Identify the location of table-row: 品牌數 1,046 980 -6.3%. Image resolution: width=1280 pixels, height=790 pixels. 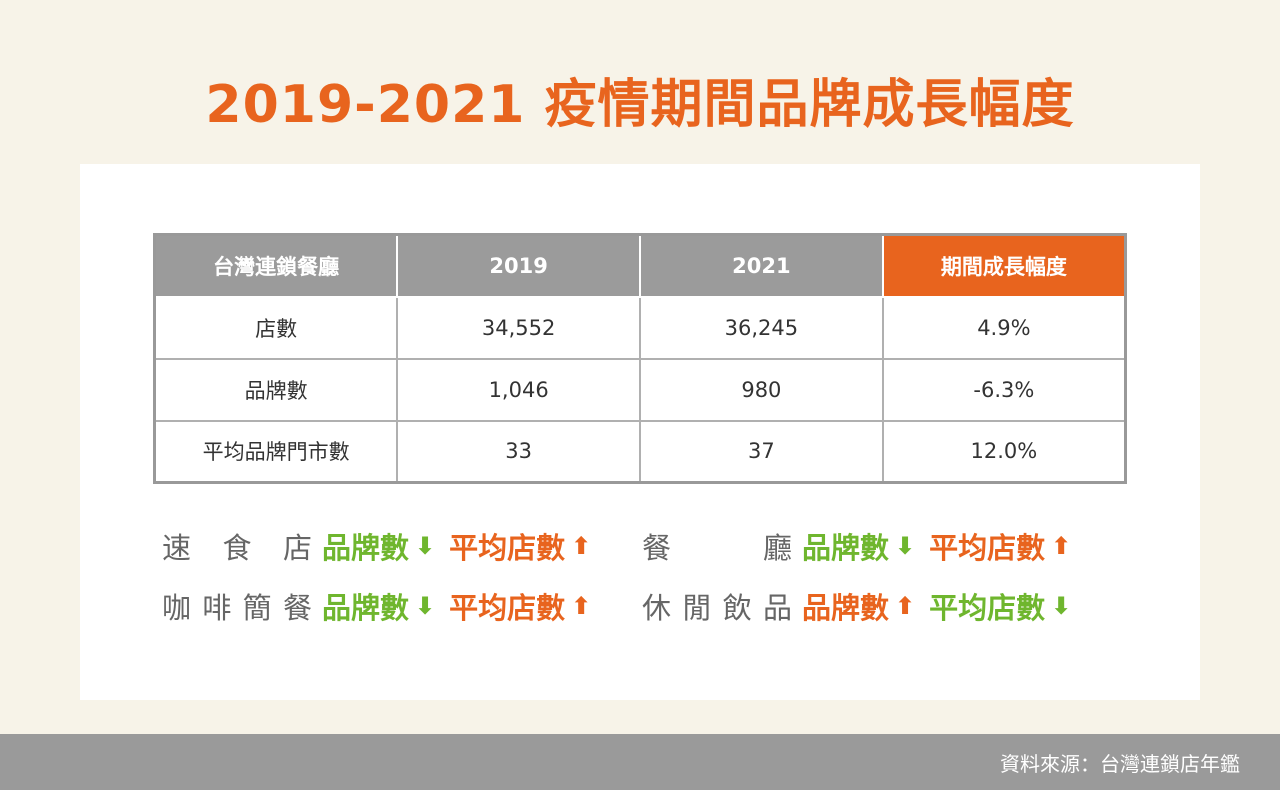
(640, 389).